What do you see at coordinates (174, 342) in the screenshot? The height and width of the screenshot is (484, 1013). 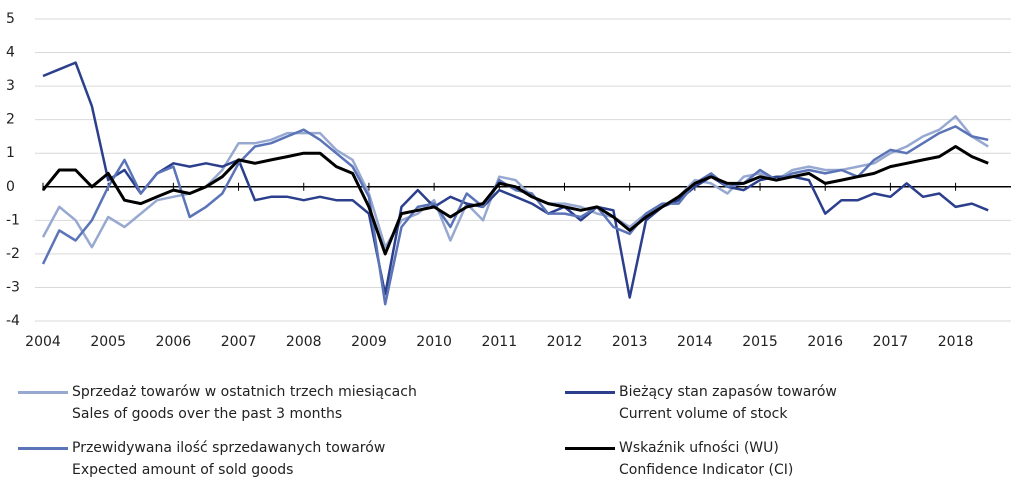 I see `x-tick-label: 2006` at bounding box center [174, 342].